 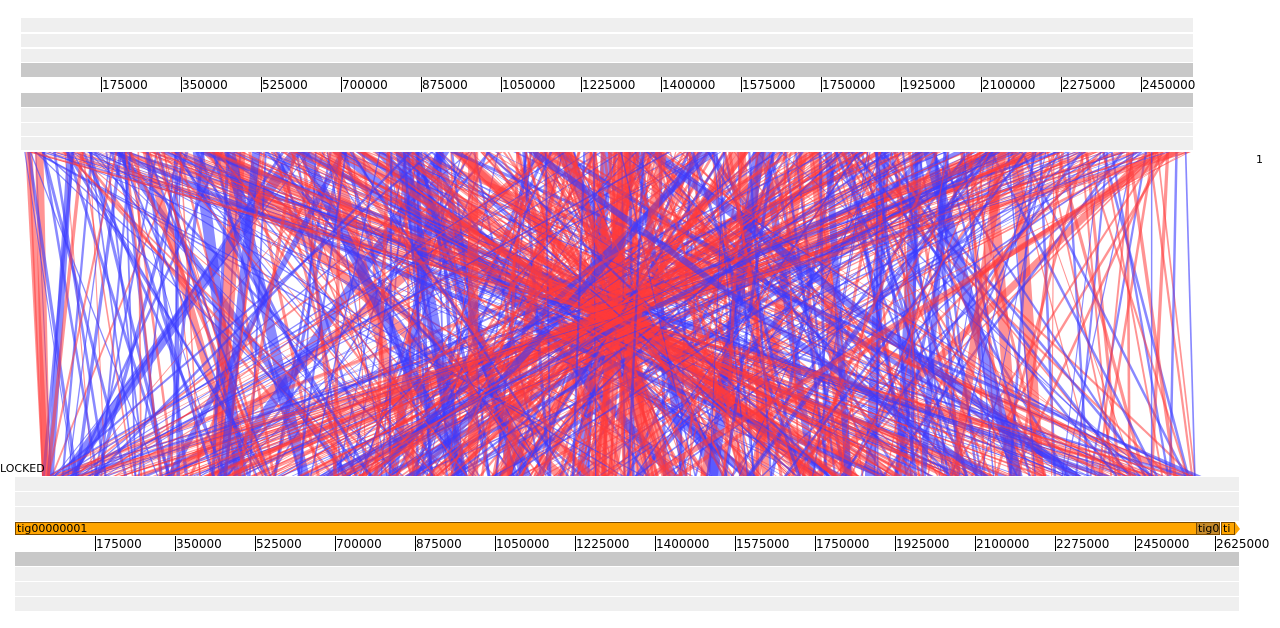 I want to click on contig-ti: ti, so click(x=1228, y=528).